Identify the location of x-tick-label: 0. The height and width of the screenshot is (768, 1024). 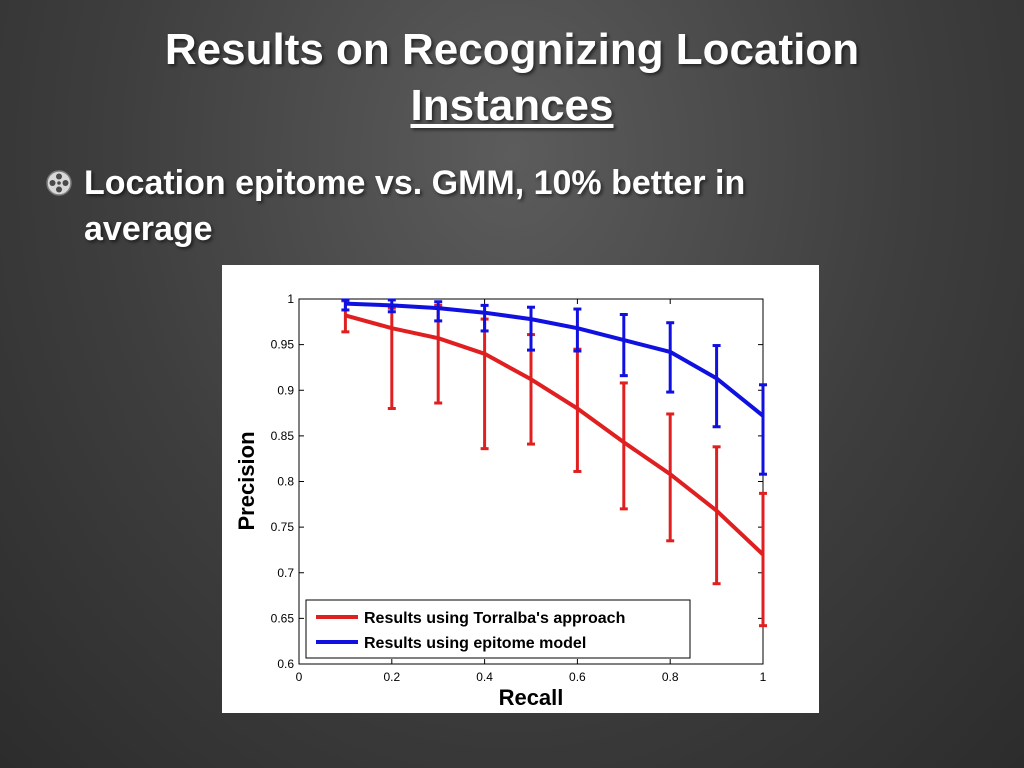
(299, 677).